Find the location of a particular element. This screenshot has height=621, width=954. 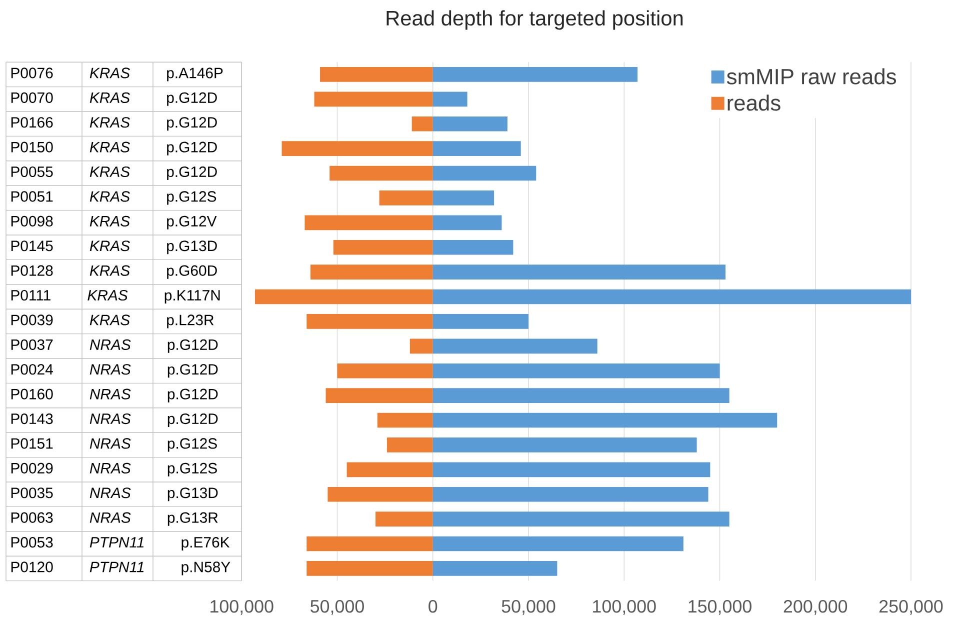

category-label: P0076 KRAS p.A146P is located at coordinates (117, 75).